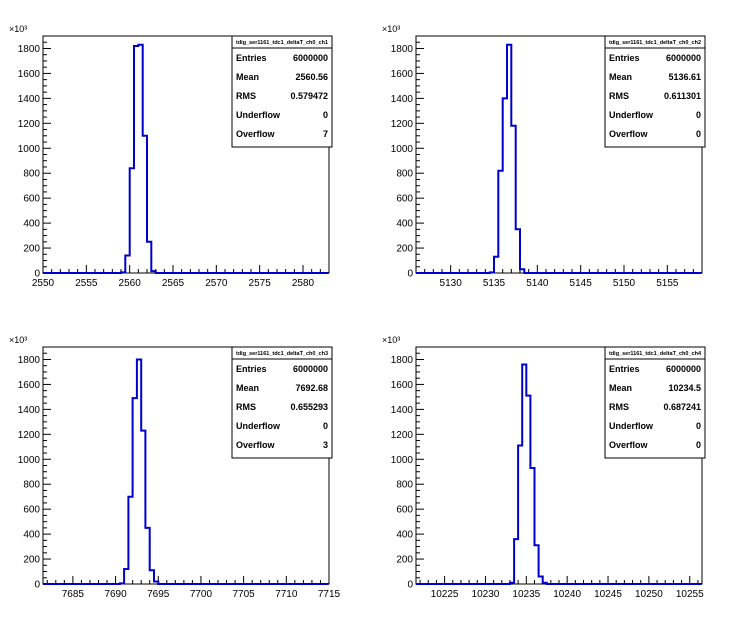  I want to click on stats-value-mean: 5136.61, so click(684, 77).